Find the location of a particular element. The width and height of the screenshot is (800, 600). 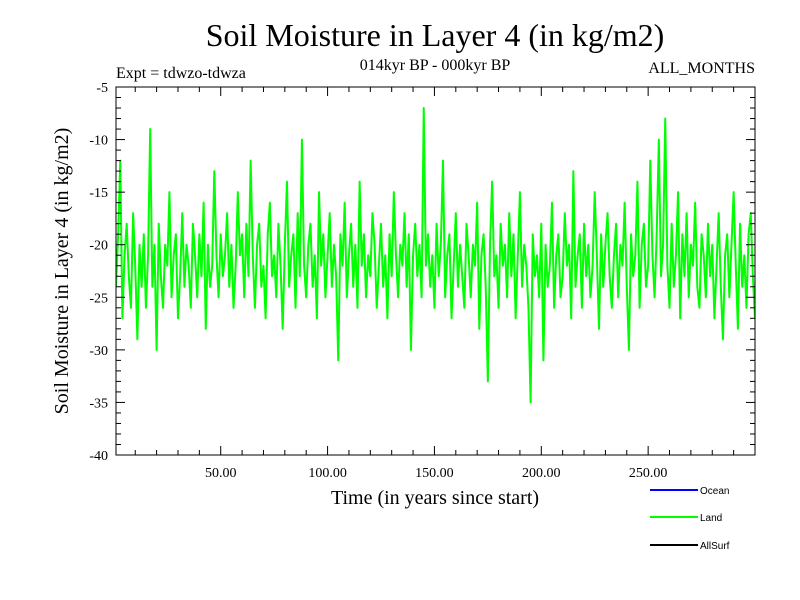

legend-label-allsurf: AllSurf is located at coordinates (715, 546).